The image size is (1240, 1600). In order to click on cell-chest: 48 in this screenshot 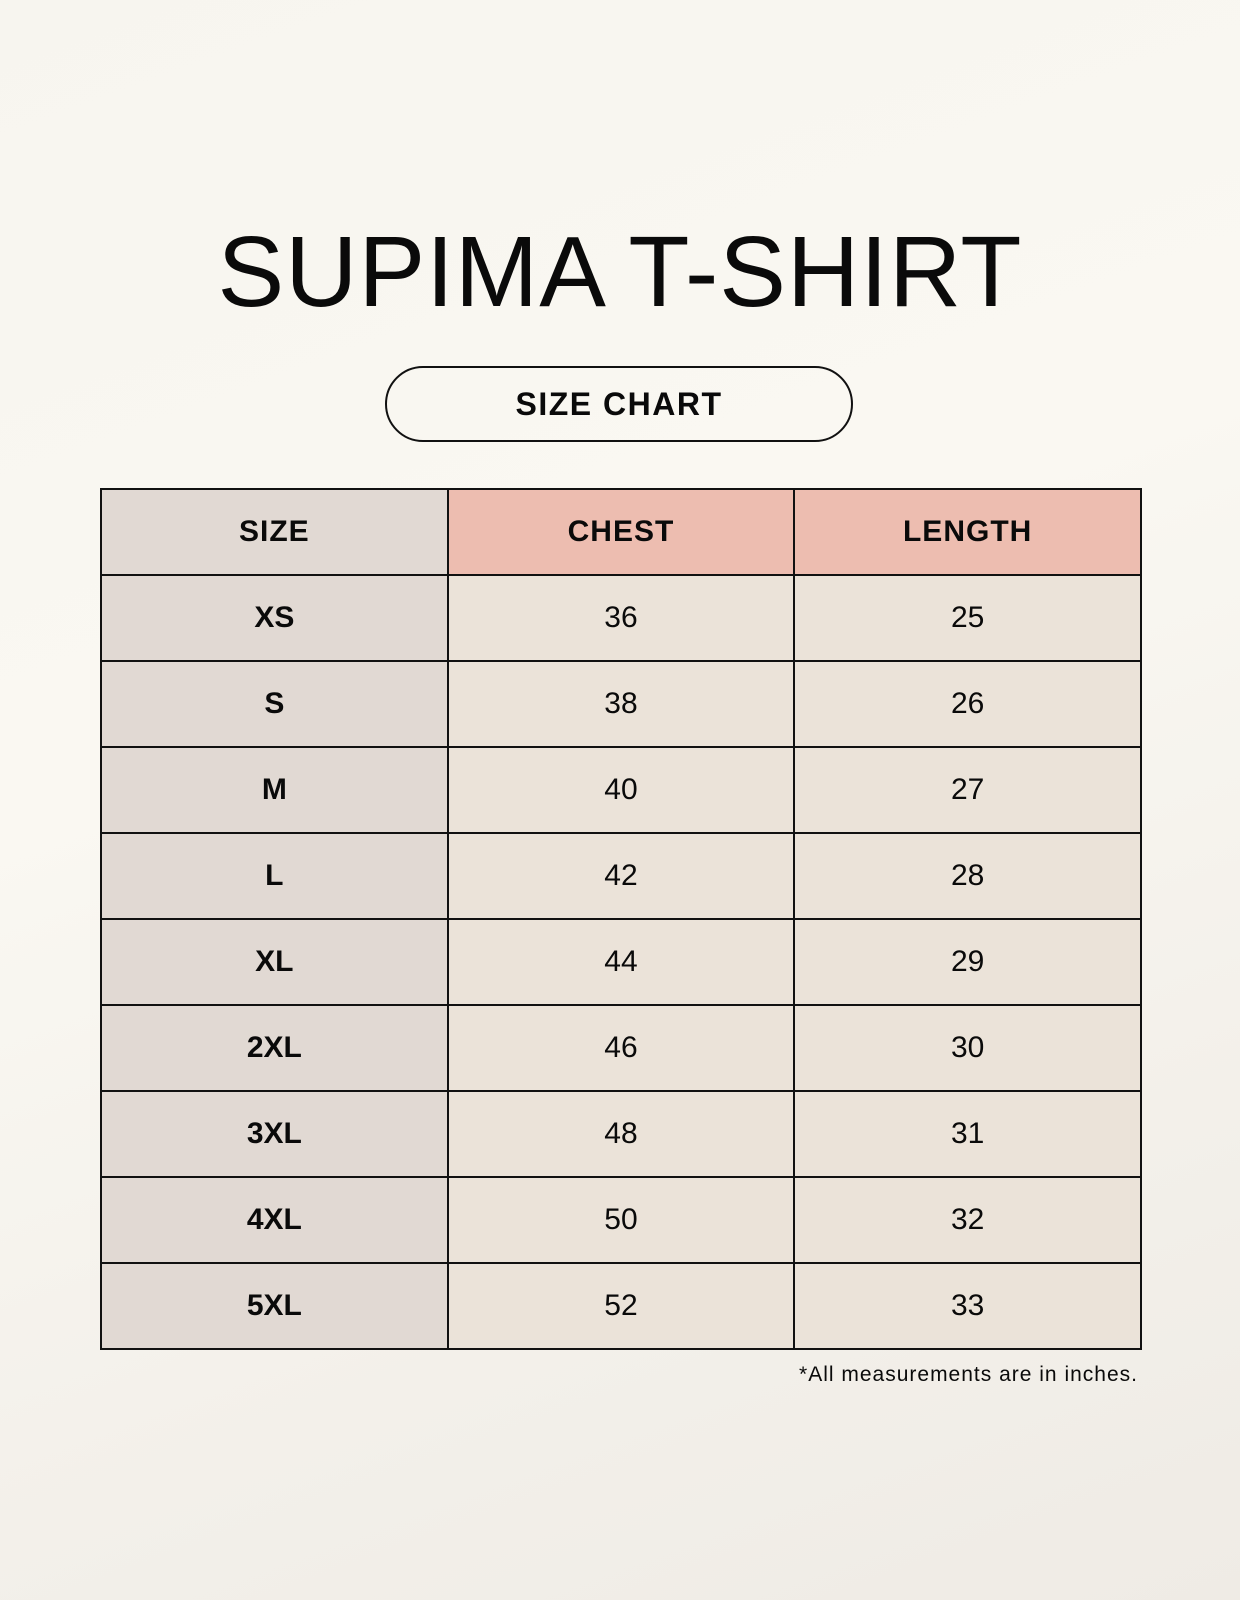, I will do `click(621, 1134)`.